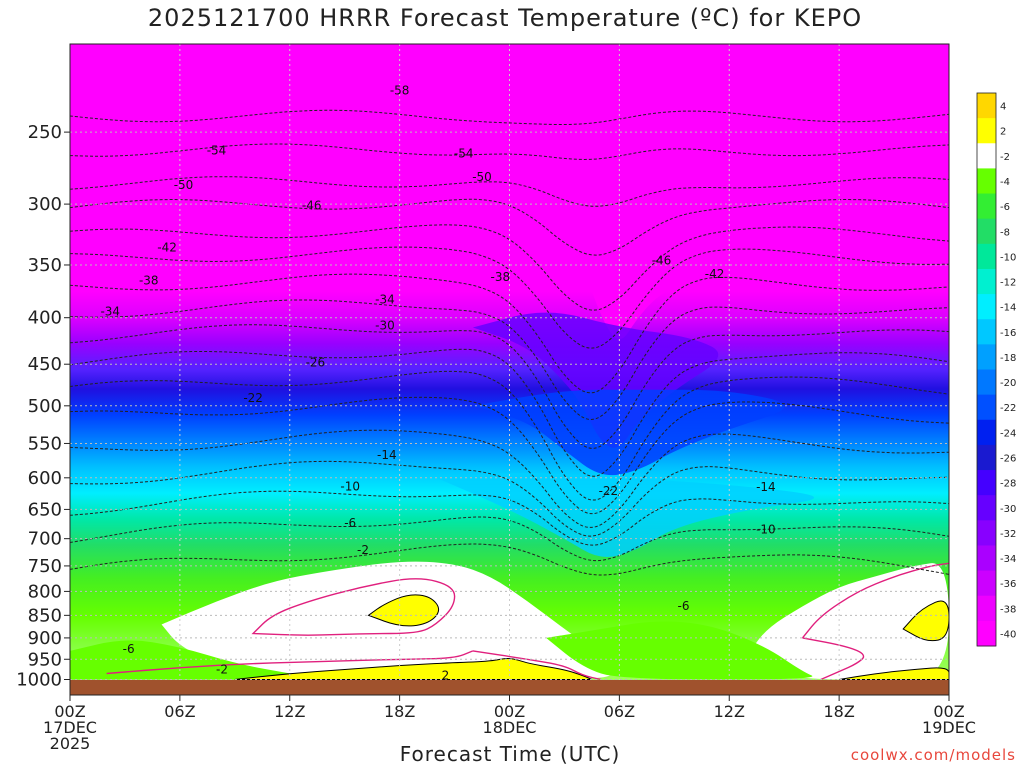 This screenshot has width=1024, height=768. Describe the element at coordinates (1005, 182) in the screenshot. I see `colorbar-label: -4` at that location.